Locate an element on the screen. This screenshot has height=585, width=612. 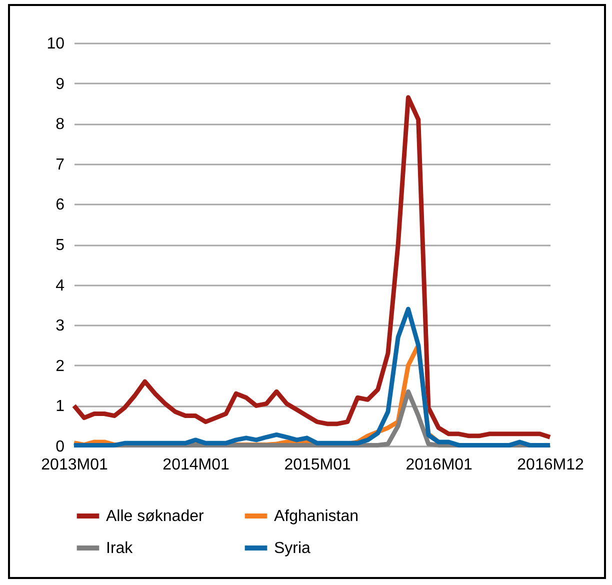
x-tick-label: 2015M01 is located at coordinates (318, 465).